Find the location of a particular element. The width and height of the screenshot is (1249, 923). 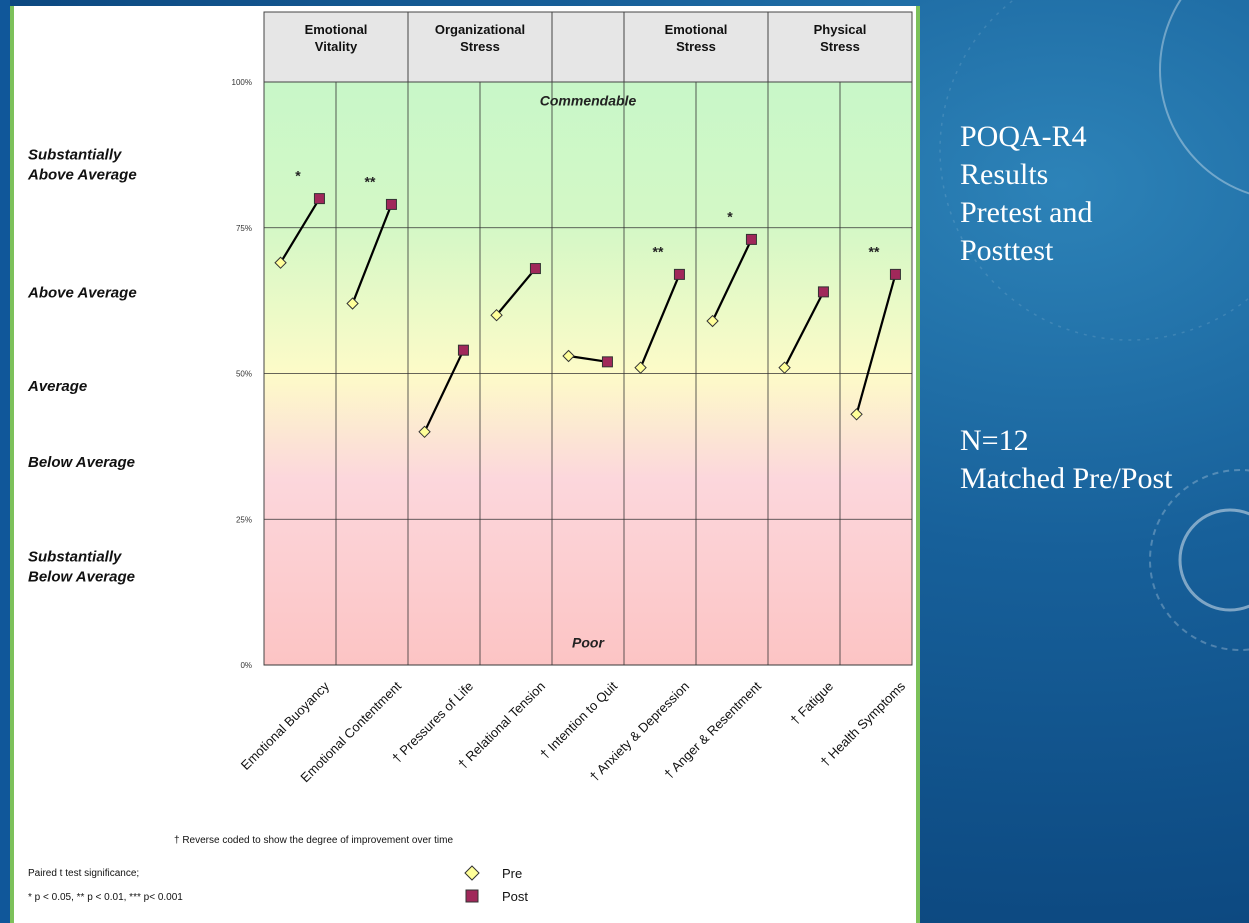

title-line: Results is located at coordinates (1004, 174).